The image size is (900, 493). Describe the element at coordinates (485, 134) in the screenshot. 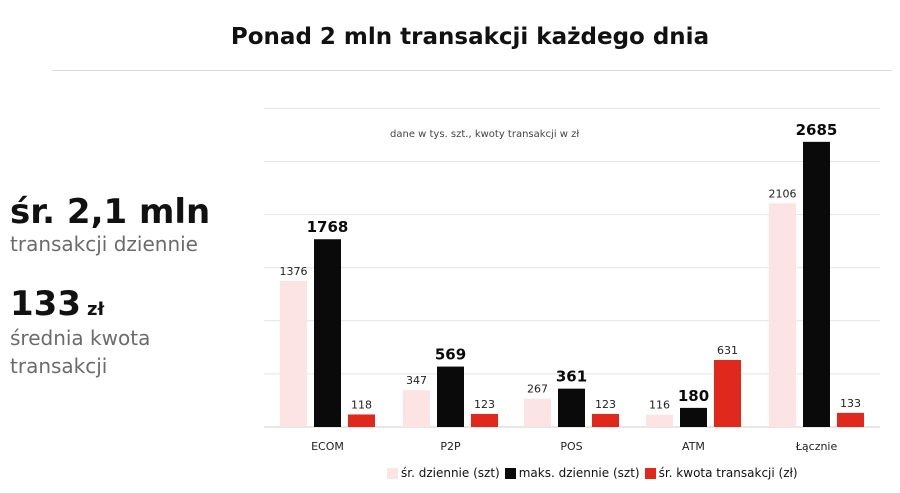

I see `chart-note: dane w tys. szt., kwoty transakcji w zł` at that location.